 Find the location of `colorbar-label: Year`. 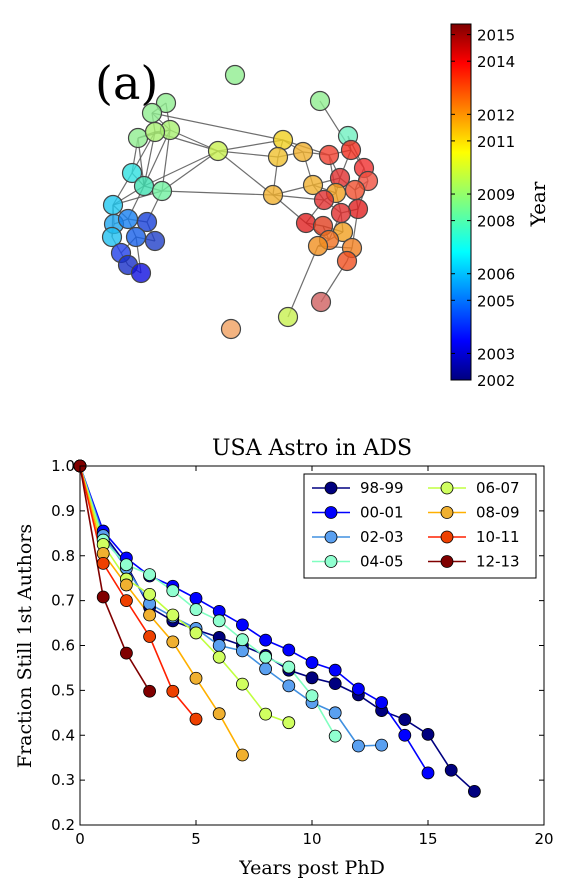

colorbar-label: Year is located at coordinates (538, 204).